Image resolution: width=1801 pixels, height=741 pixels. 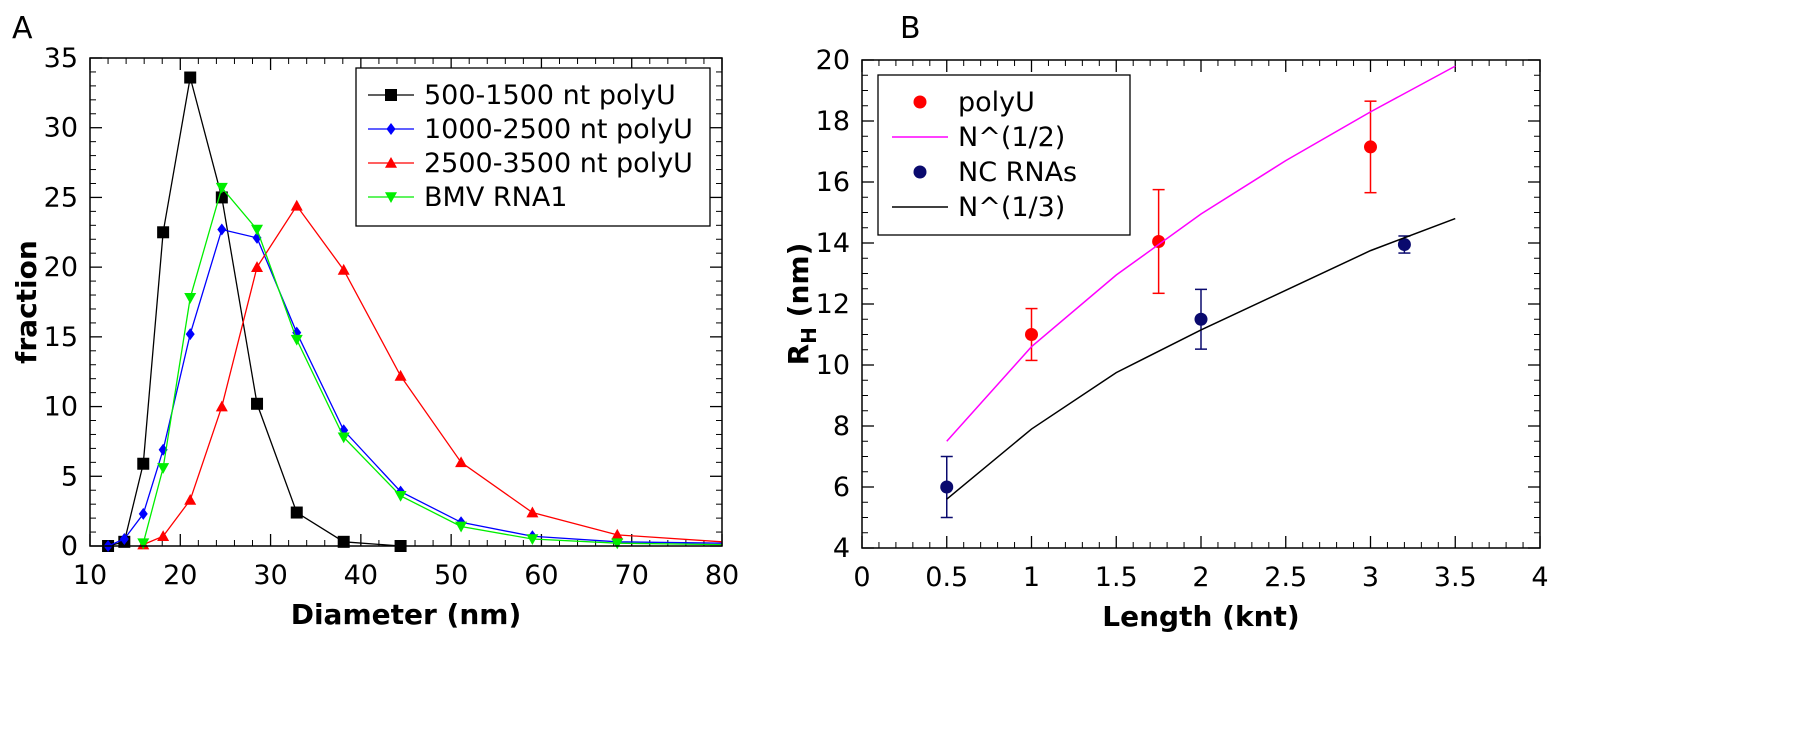 What do you see at coordinates (809, 335) in the screenshot?
I see `y-axis-label-subscript: H` at bounding box center [809, 335].